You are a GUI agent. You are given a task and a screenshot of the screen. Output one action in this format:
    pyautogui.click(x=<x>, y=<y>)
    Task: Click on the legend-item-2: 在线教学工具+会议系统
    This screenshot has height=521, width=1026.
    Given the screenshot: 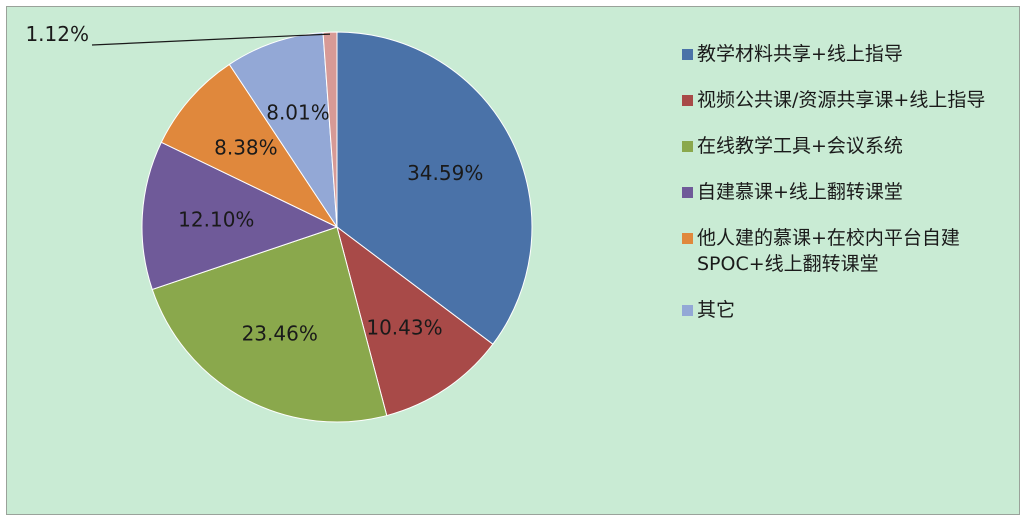 What is the action you would take?
    pyautogui.click(x=847, y=146)
    